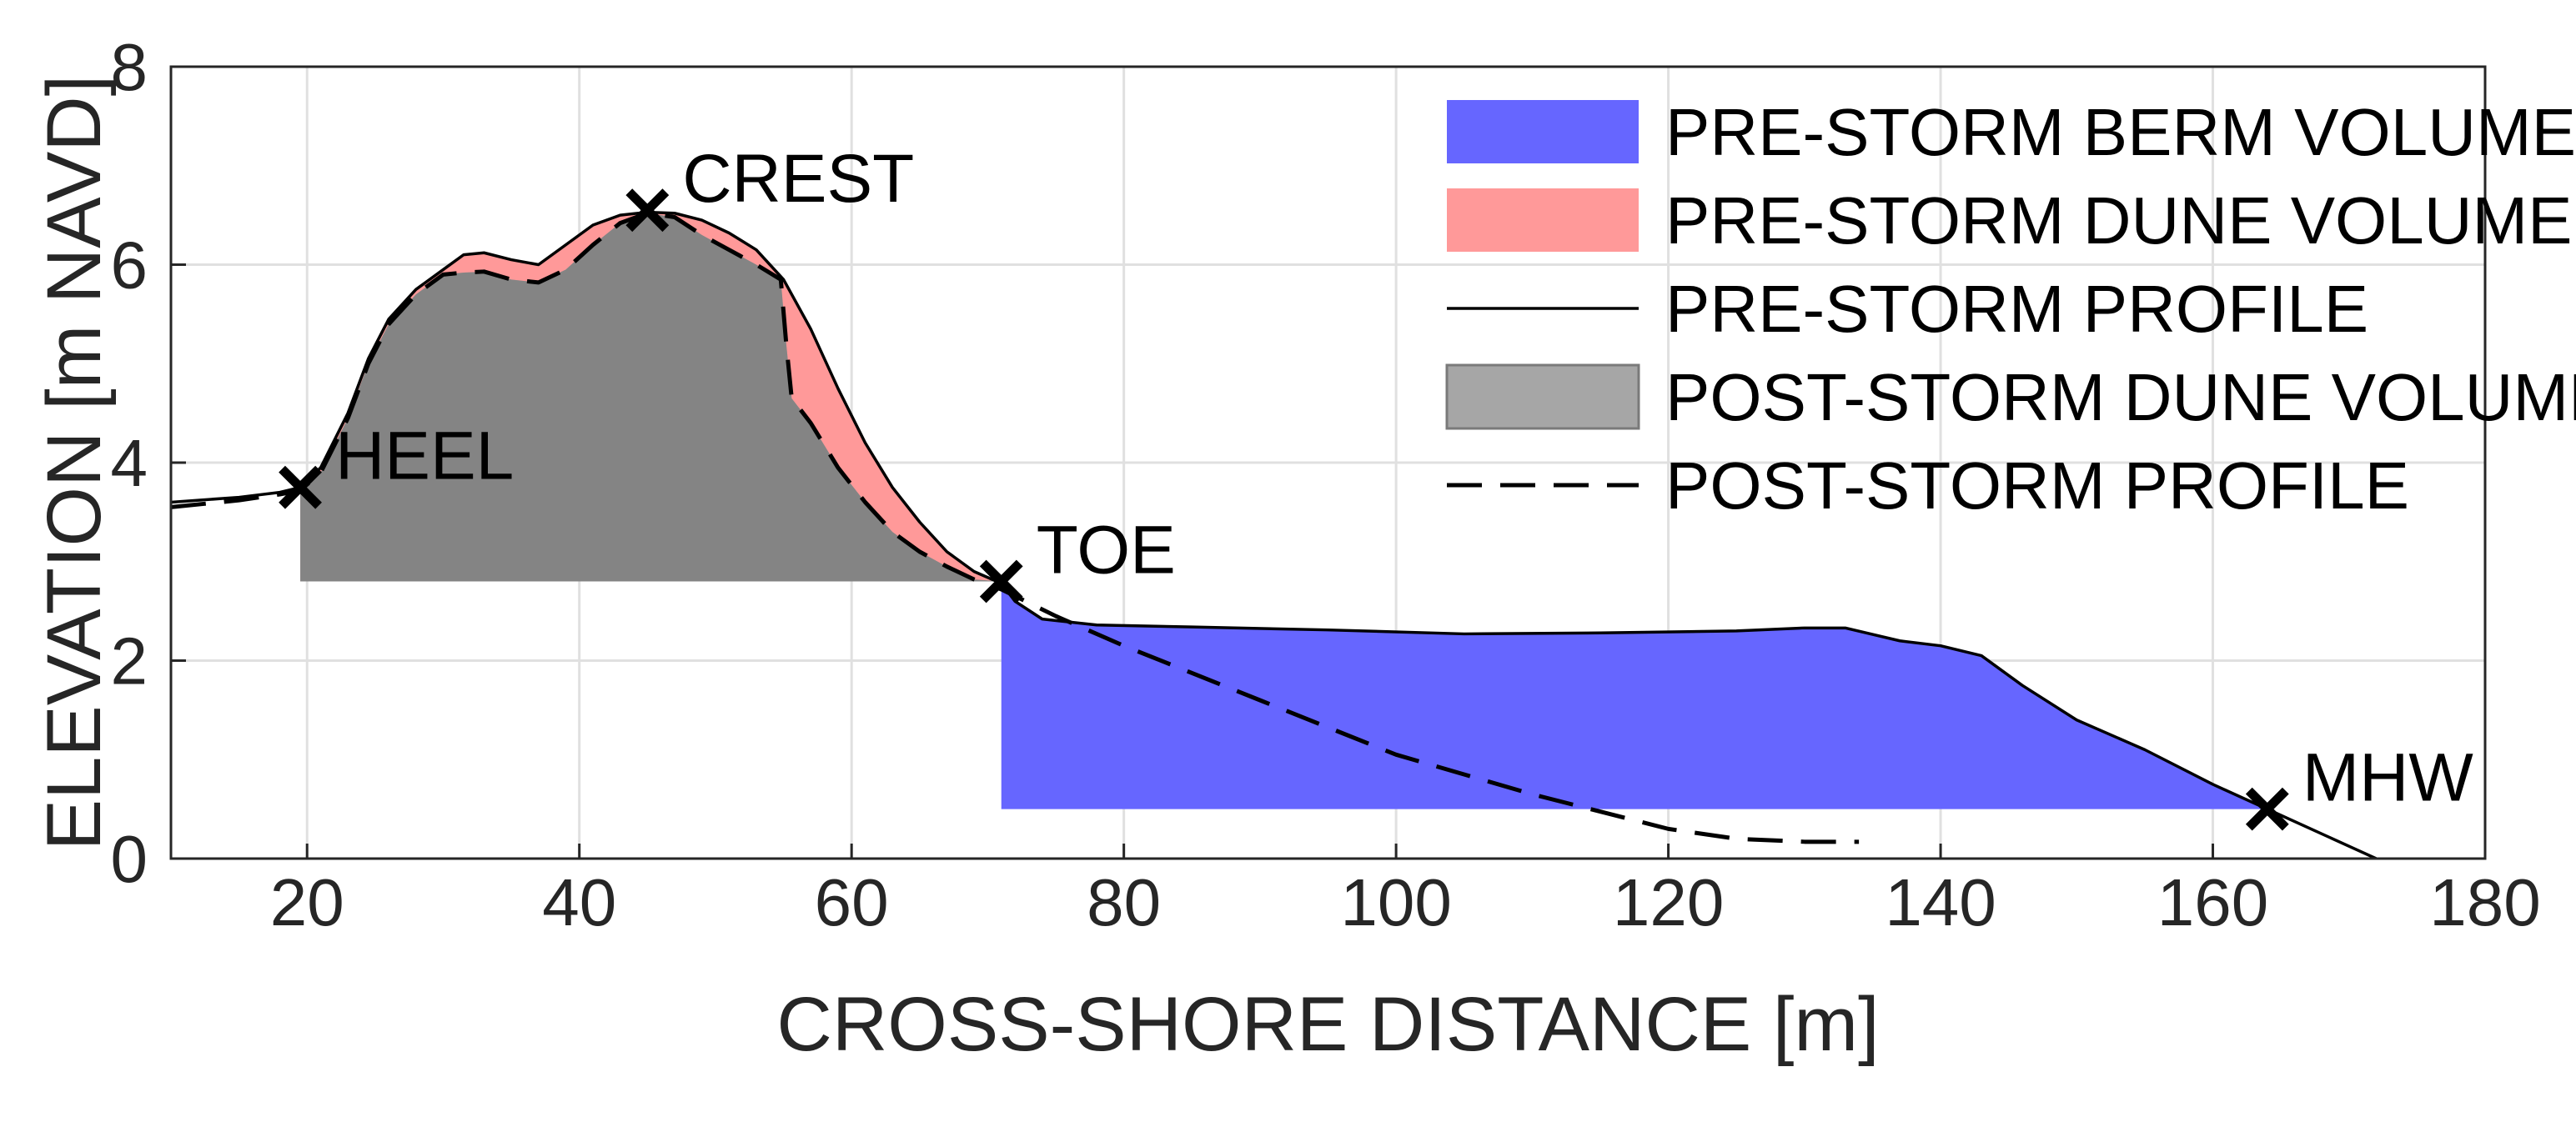 This screenshot has height=1137, width=2576. What do you see at coordinates (651, 398) in the screenshot?
I see `dune-volume-overlap` at bounding box center [651, 398].